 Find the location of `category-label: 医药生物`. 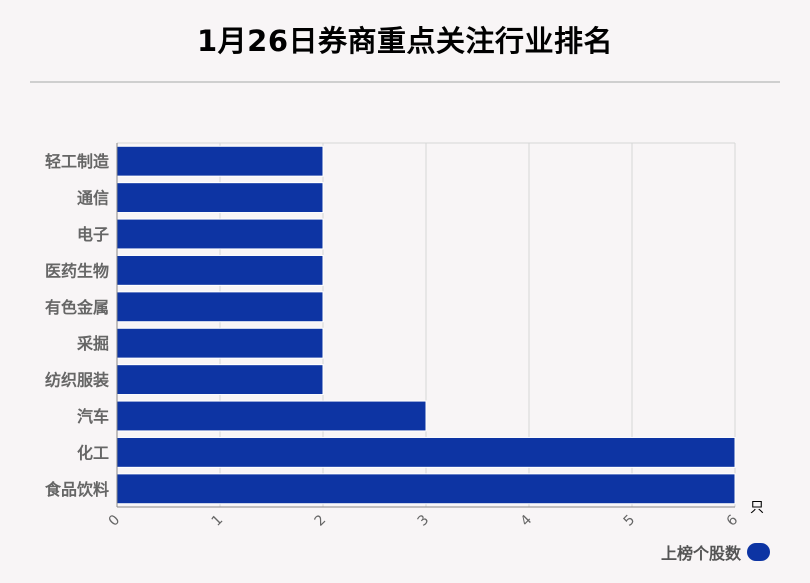

category-label: 医药生物 is located at coordinates (77, 270).